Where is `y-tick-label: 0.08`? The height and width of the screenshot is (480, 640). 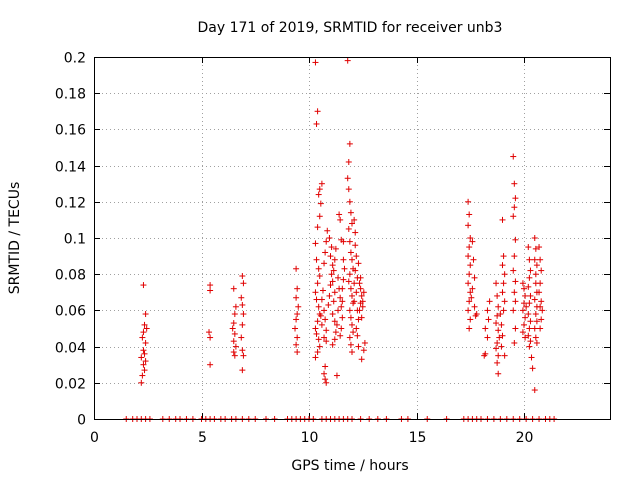 y-tick-label: 0.08 is located at coordinates (70, 276).